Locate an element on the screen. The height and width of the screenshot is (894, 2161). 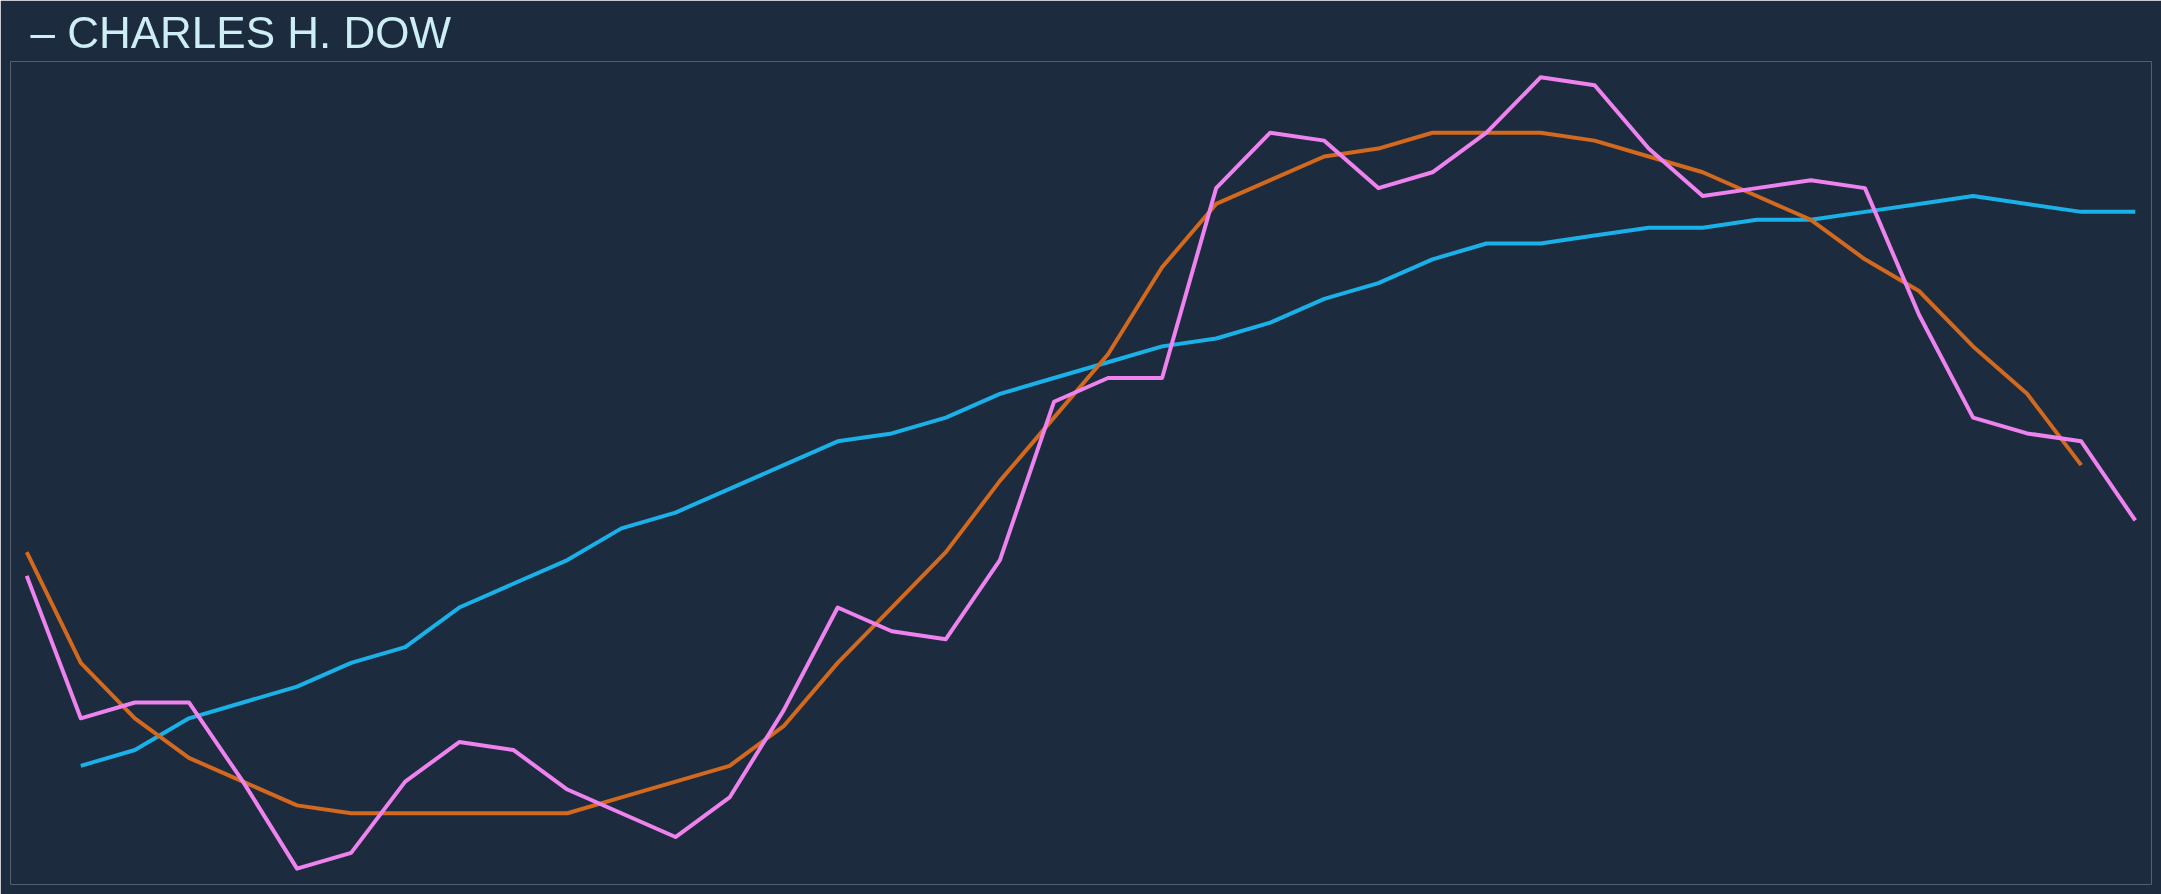
text: – CHARLES H. DOW is located at coordinates (241, 32).